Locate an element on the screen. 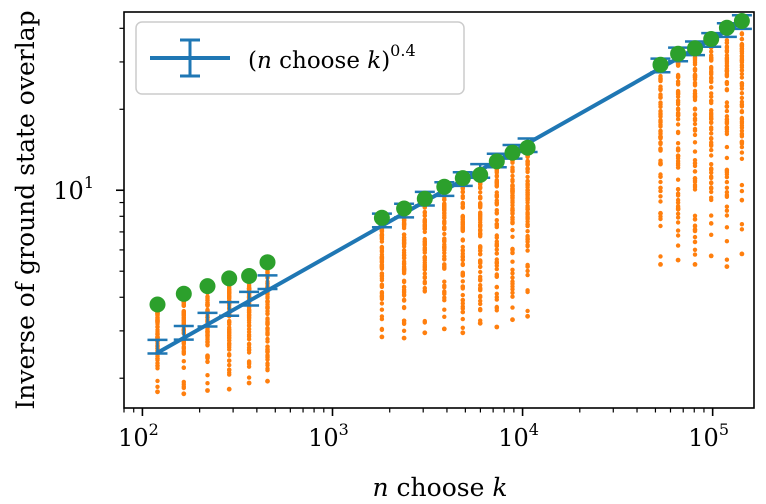 This screenshot has width=766, height=504. x-axis-label: n choose k is located at coordinates (440, 487).